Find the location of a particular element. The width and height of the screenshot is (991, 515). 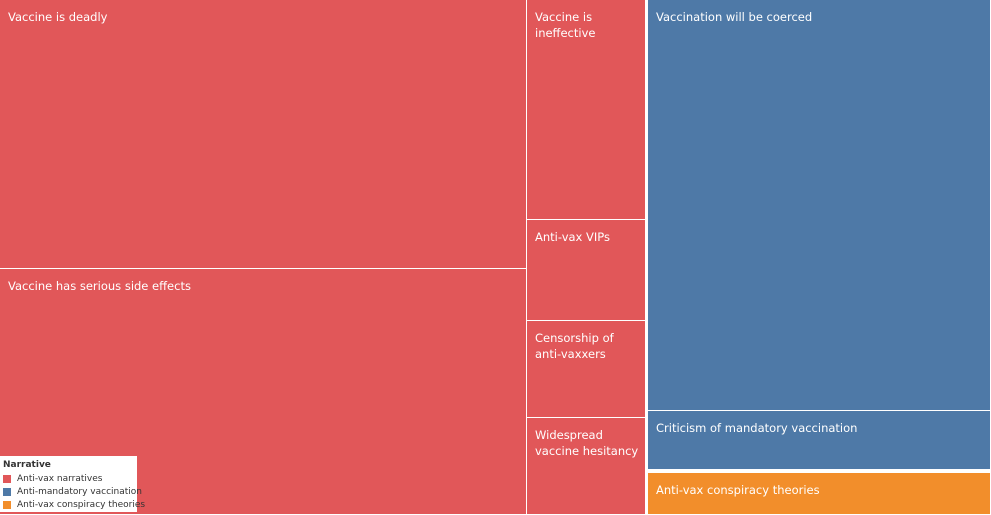

treemap-tile-anti-vax-conspiracy-theories: Anti-vax conspiracy theories is located at coordinates (819, 494).